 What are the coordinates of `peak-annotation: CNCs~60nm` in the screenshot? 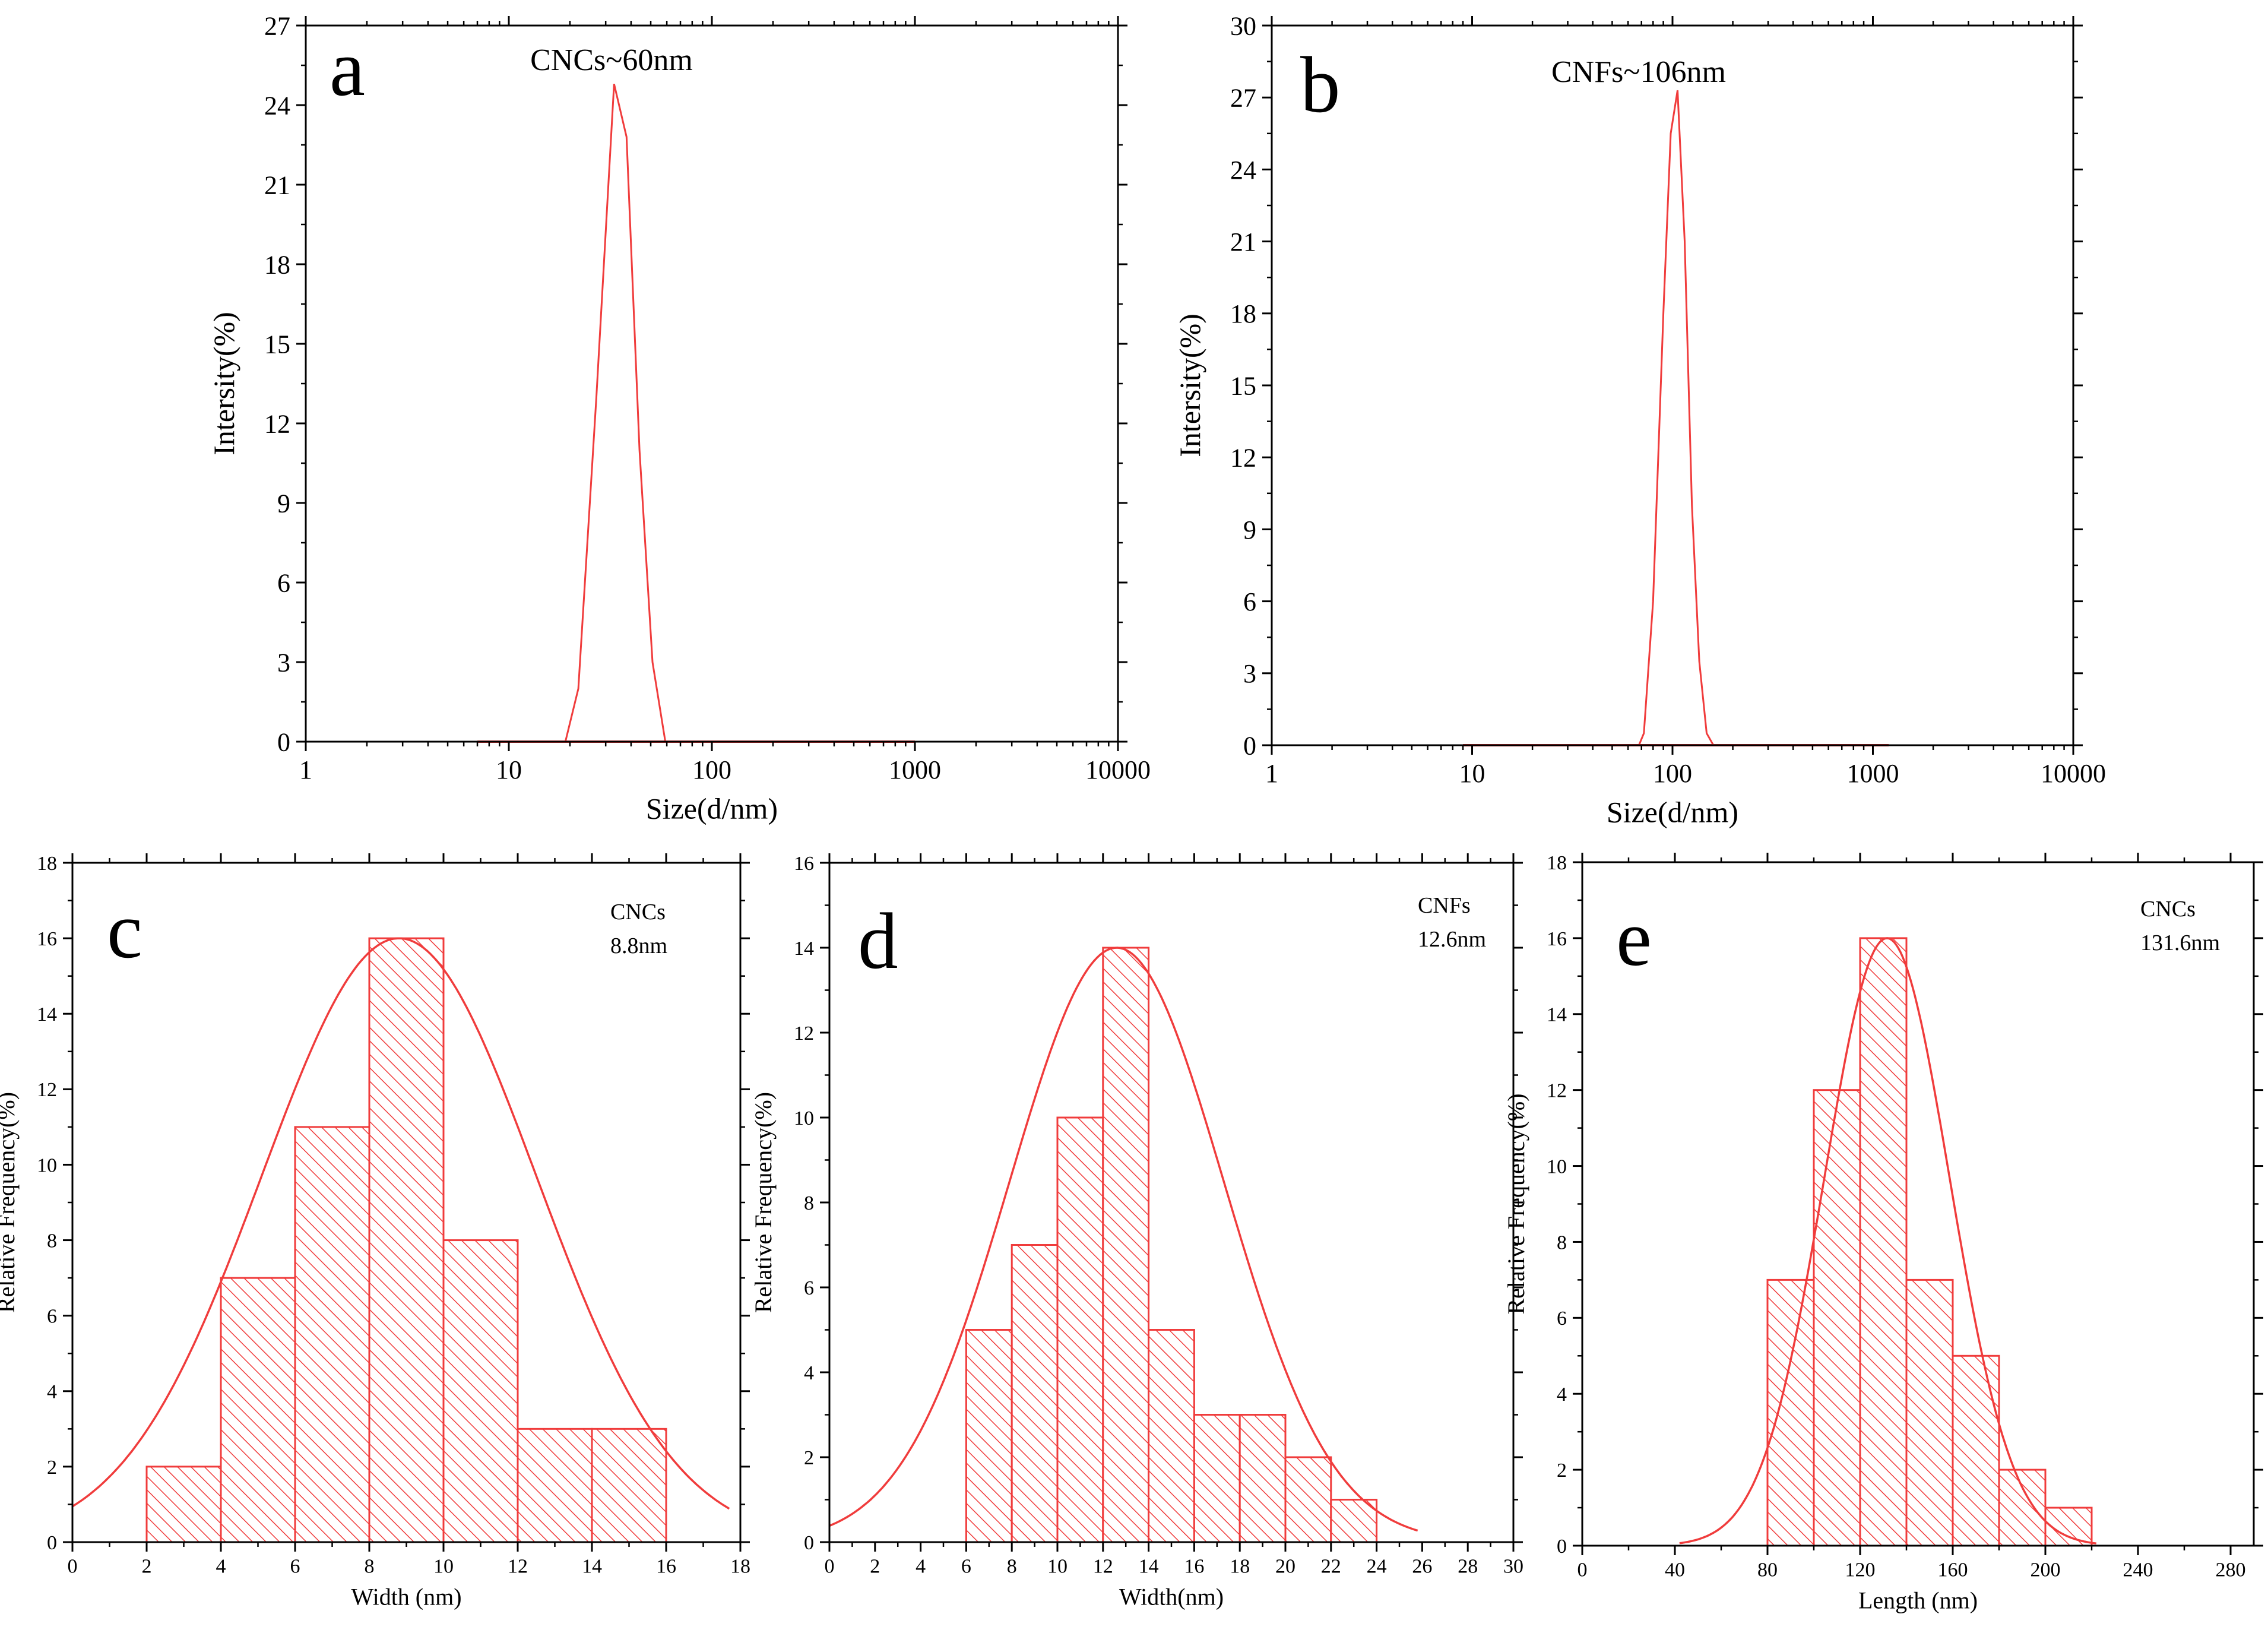 It's located at (611, 60).